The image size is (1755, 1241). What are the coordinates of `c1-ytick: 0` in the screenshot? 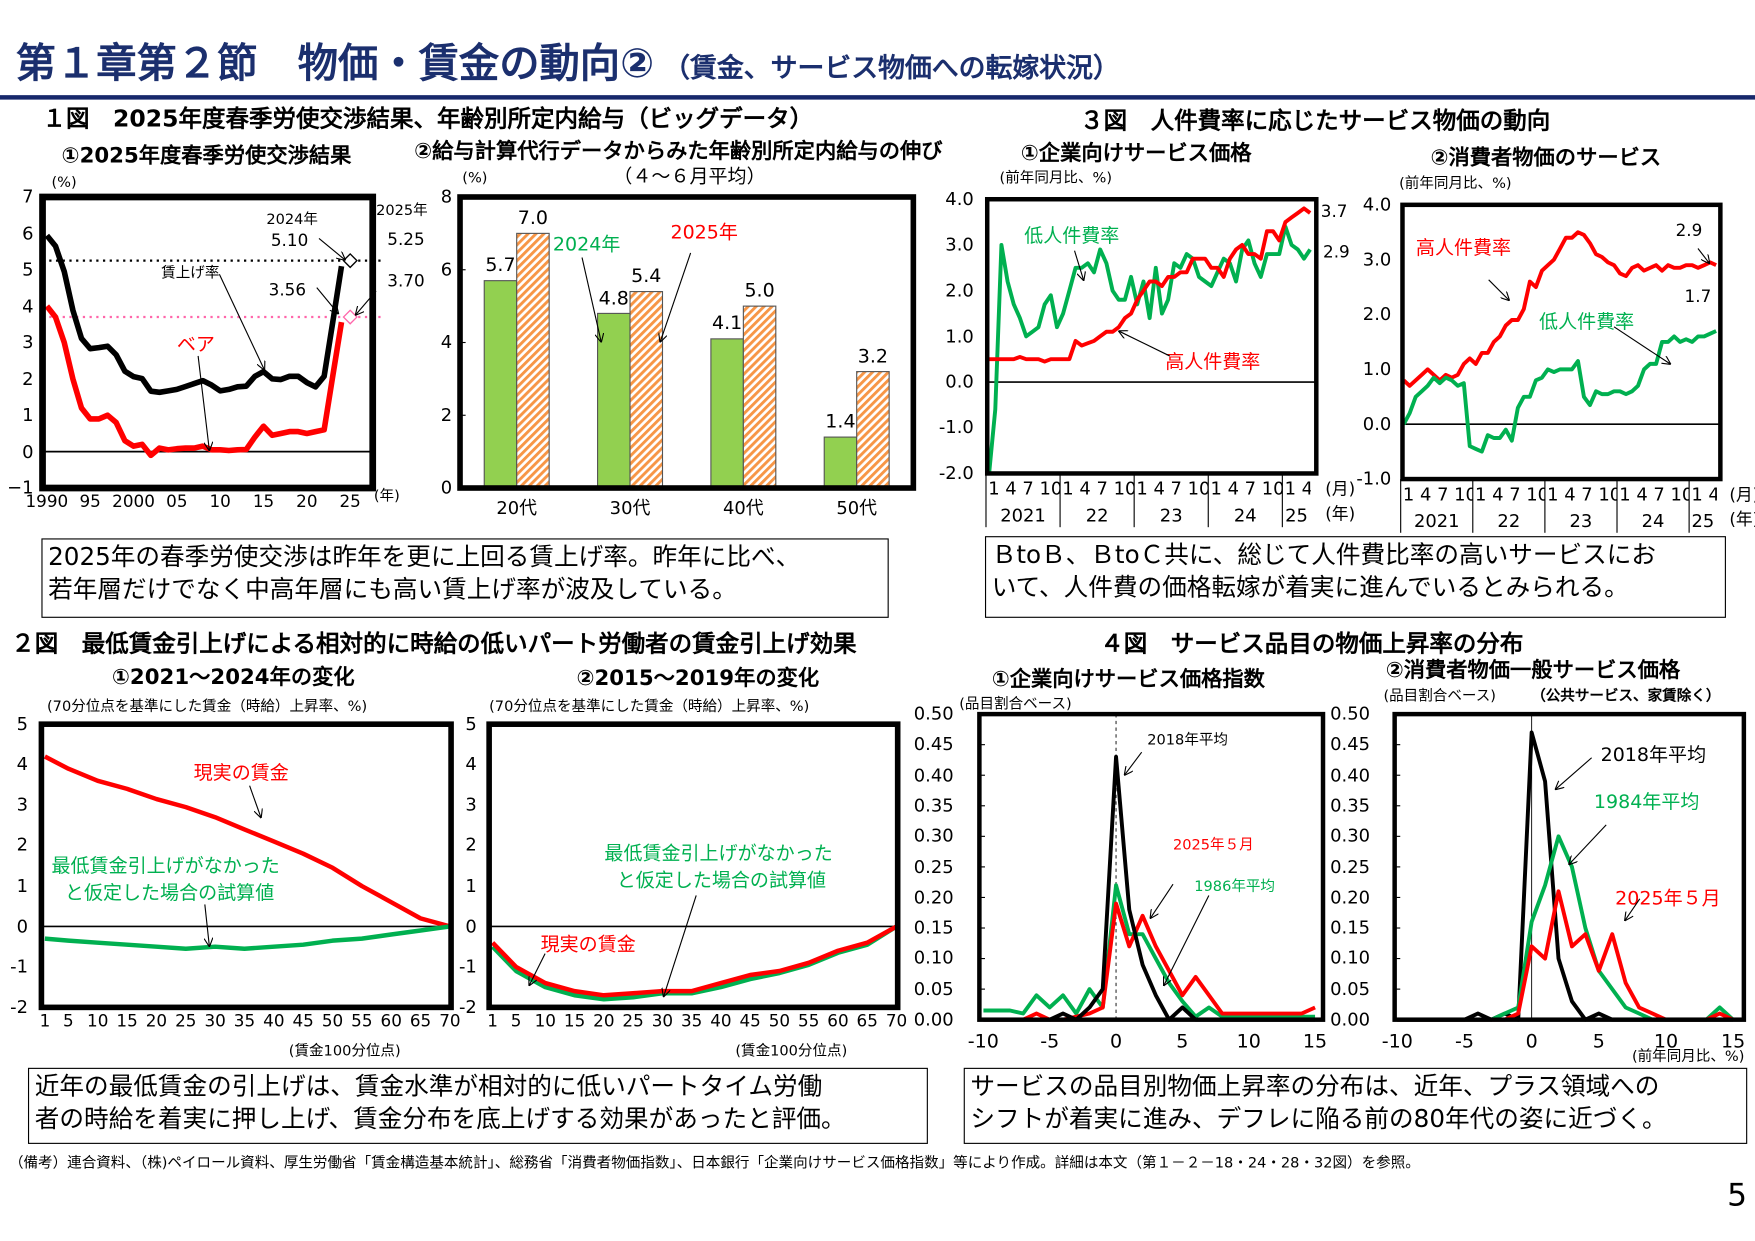 It's located at (28, 451).